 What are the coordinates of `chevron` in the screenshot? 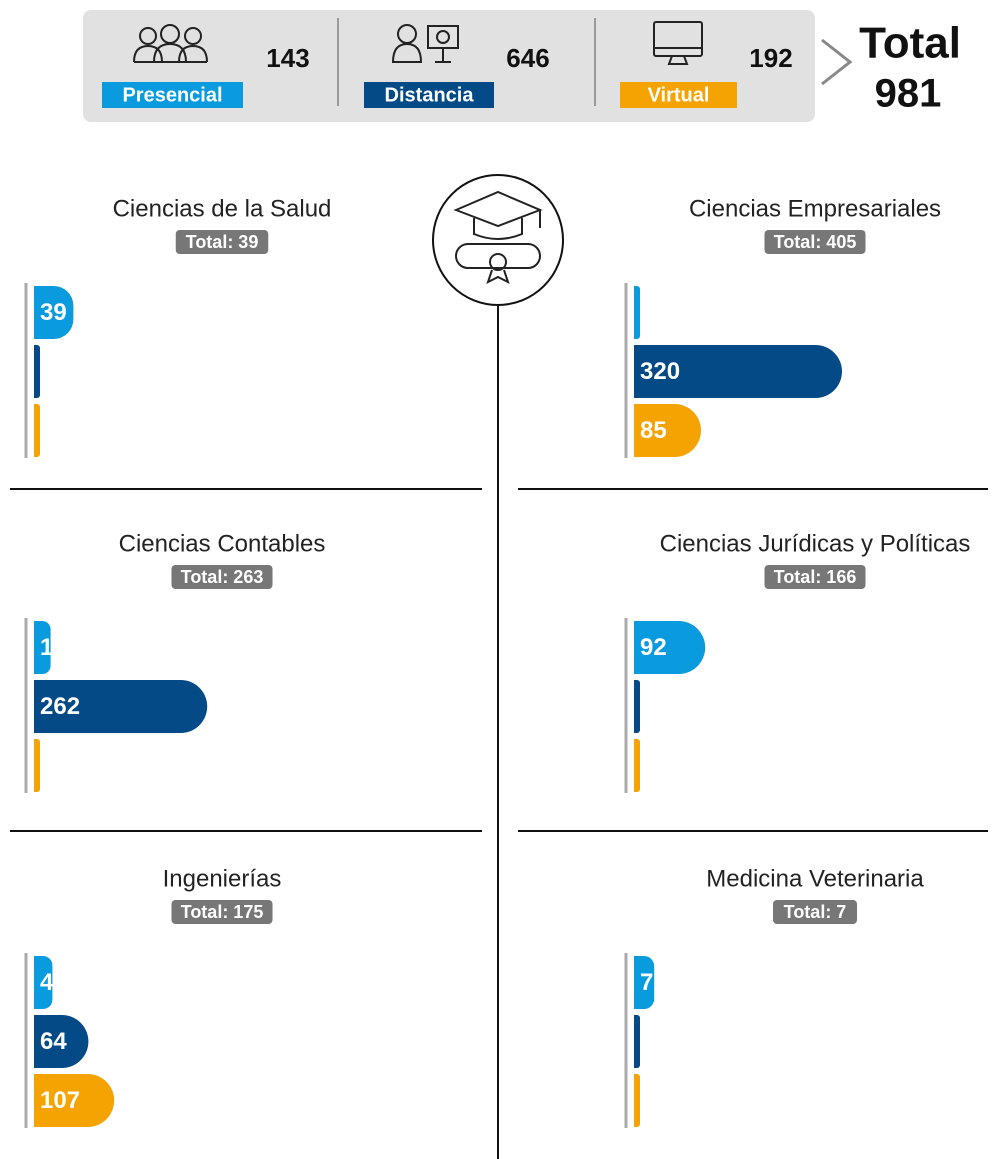 It's located at (837, 62).